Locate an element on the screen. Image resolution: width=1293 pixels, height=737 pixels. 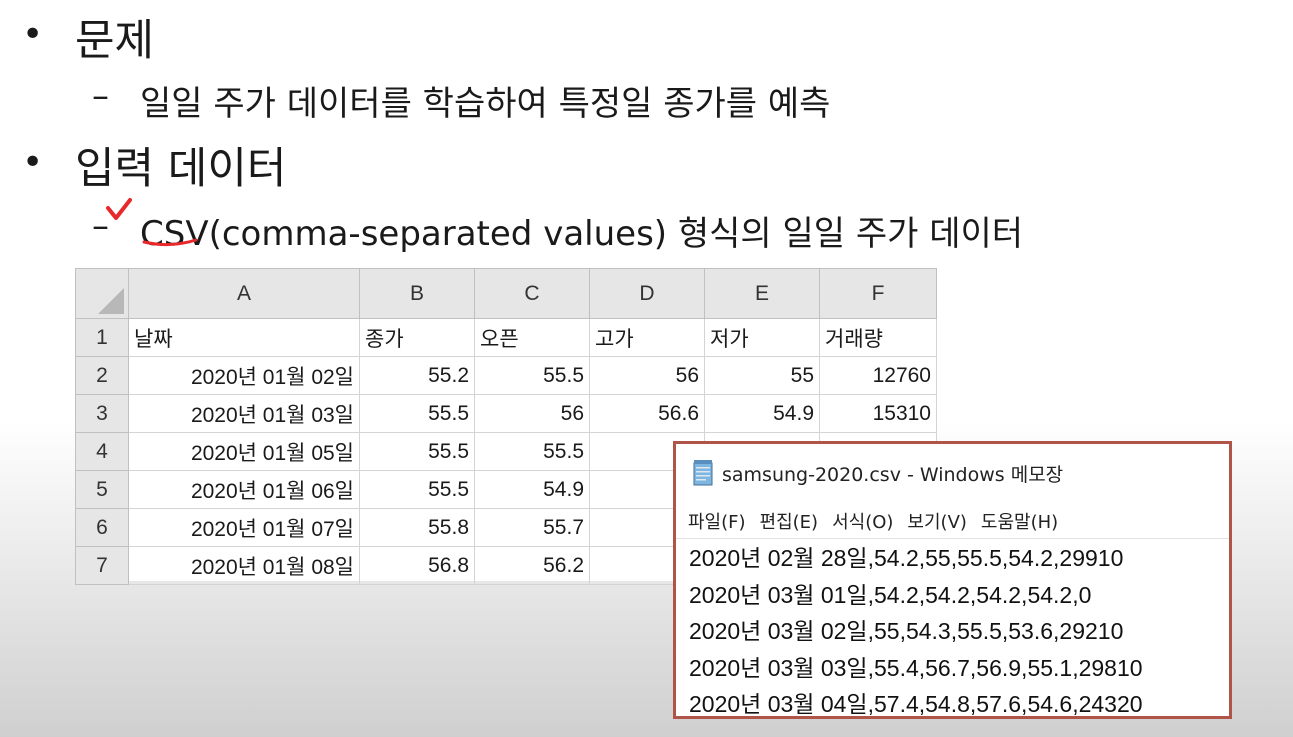
row-header: 5 is located at coordinates (102, 489).